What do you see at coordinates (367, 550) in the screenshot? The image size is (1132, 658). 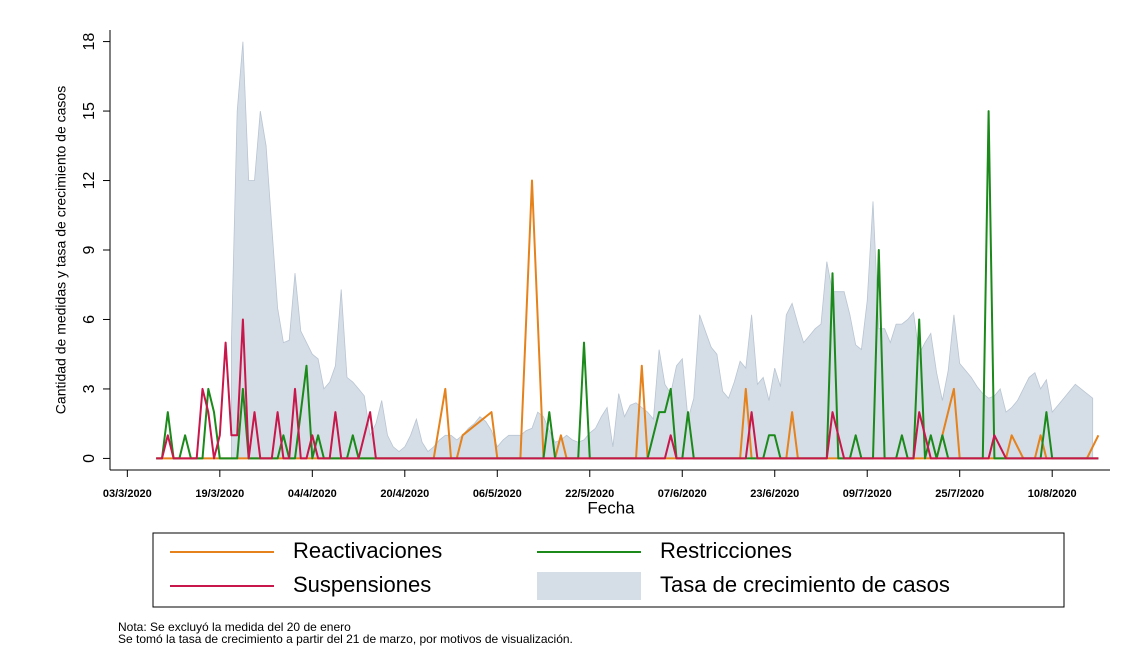 I see `legend-label: Reactivaciones` at bounding box center [367, 550].